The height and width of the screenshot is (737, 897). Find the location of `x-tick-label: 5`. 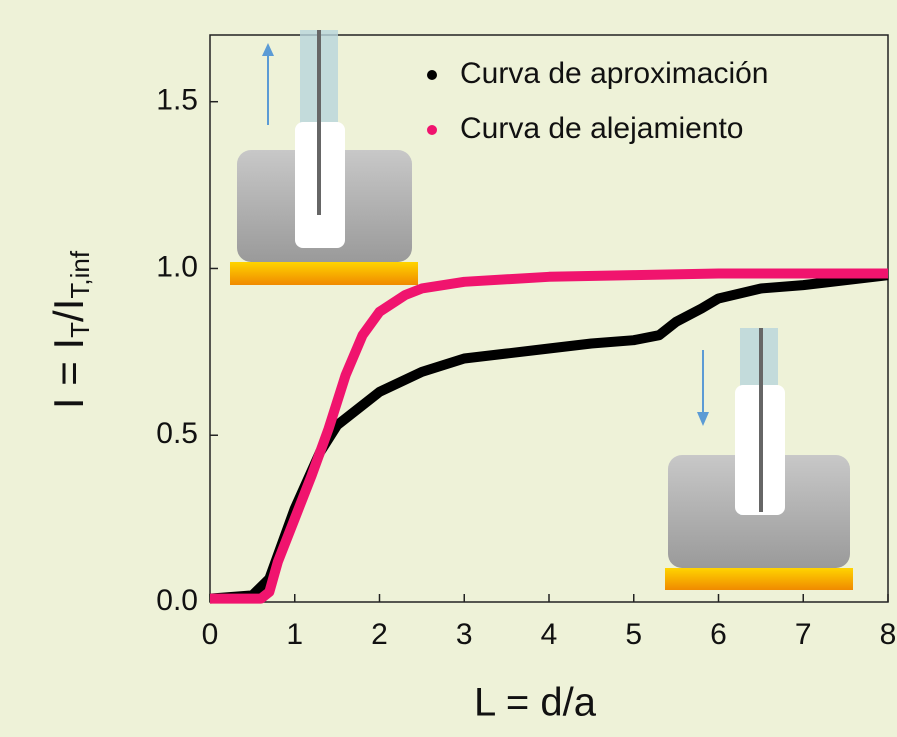

x-tick-label: 5 is located at coordinates (633, 634).